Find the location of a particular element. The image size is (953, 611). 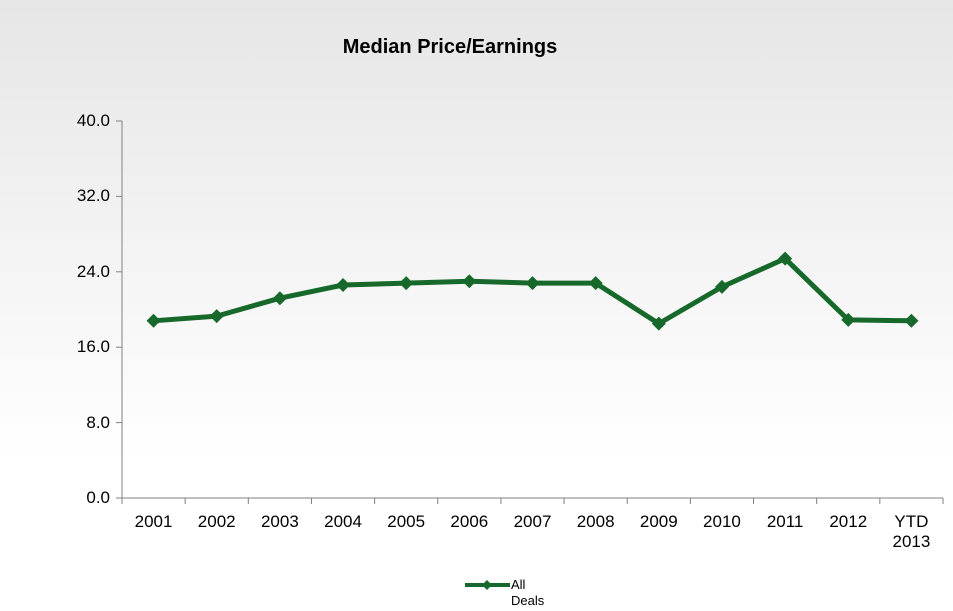

y-tick-label: 32.0 is located at coordinates (93, 196).